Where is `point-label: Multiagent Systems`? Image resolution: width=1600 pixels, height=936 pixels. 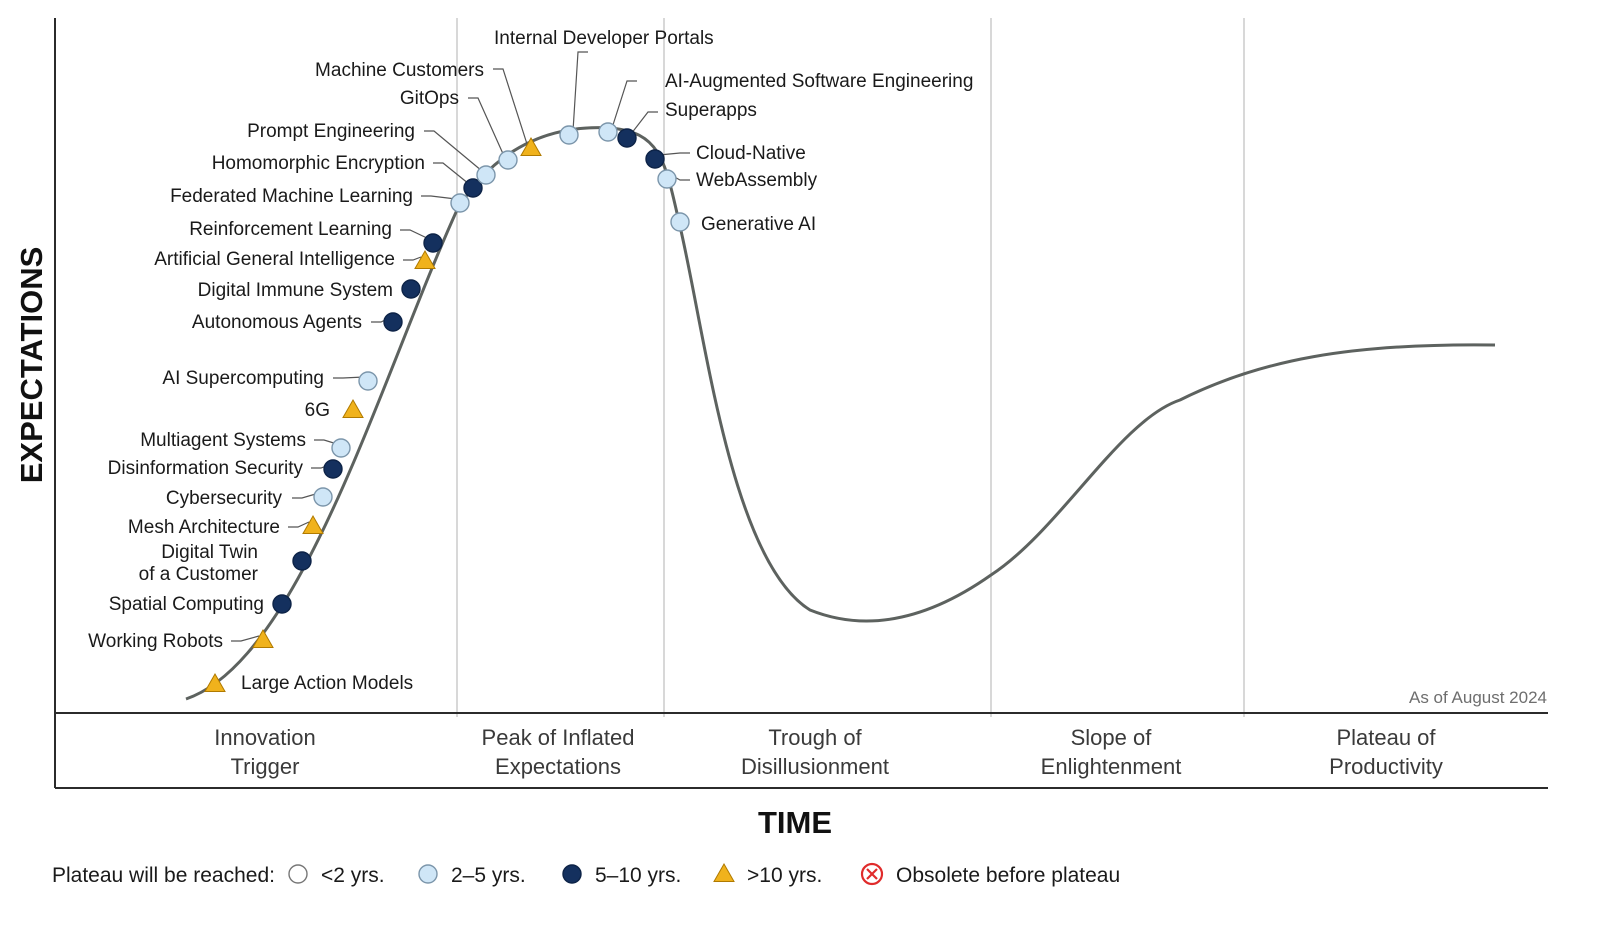
point-label: Multiagent Systems is located at coordinates (223, 440).